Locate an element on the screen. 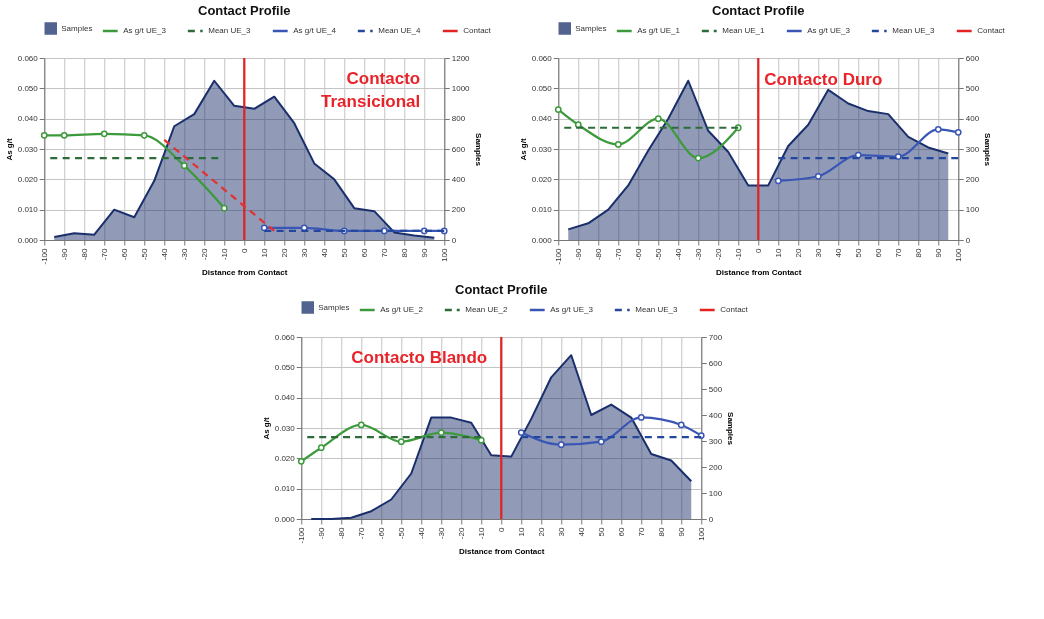  legend-label: Contact is located at coordinates (734, 309).